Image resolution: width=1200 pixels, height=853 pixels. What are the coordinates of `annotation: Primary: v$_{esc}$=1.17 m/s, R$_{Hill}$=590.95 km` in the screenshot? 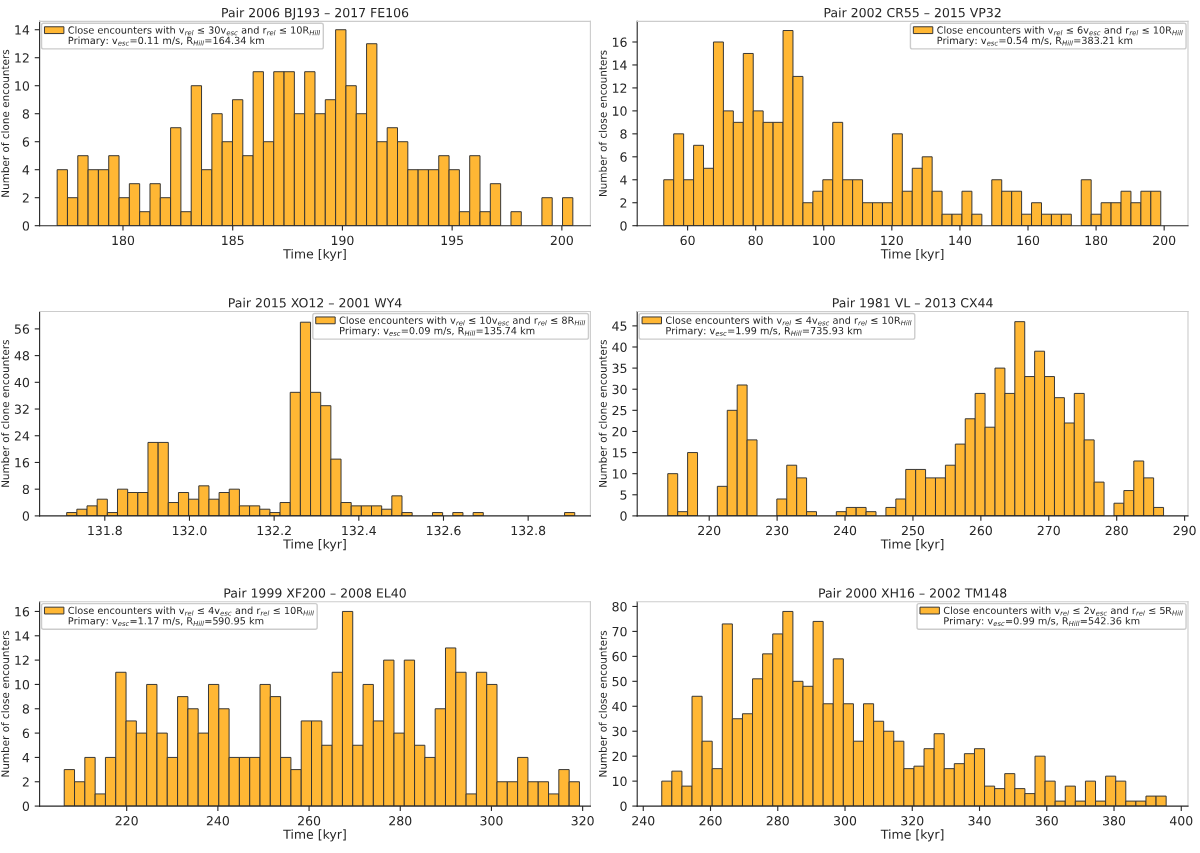 It's located at (166, 621).